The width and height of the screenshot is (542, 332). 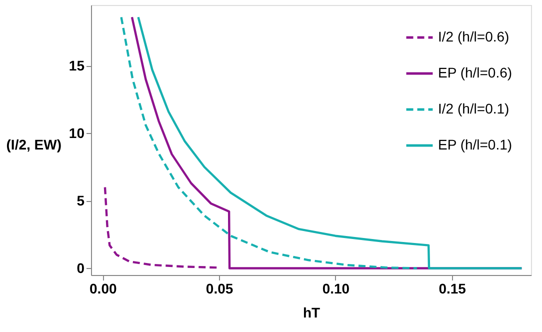 I want to click on x-axis-title: hT, so click(x=311, y=312).